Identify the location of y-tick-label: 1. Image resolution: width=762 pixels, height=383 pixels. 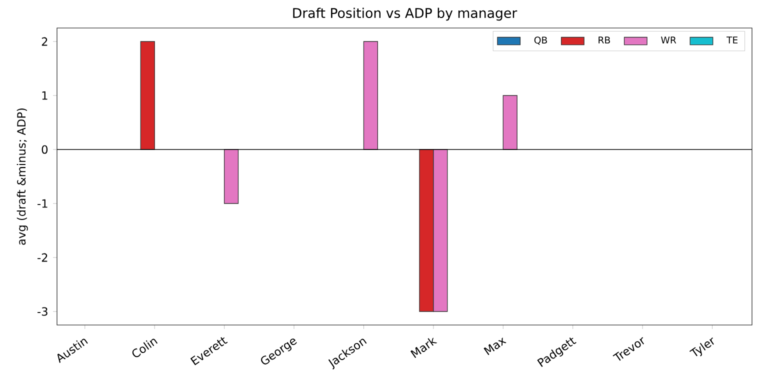
(45, 95).